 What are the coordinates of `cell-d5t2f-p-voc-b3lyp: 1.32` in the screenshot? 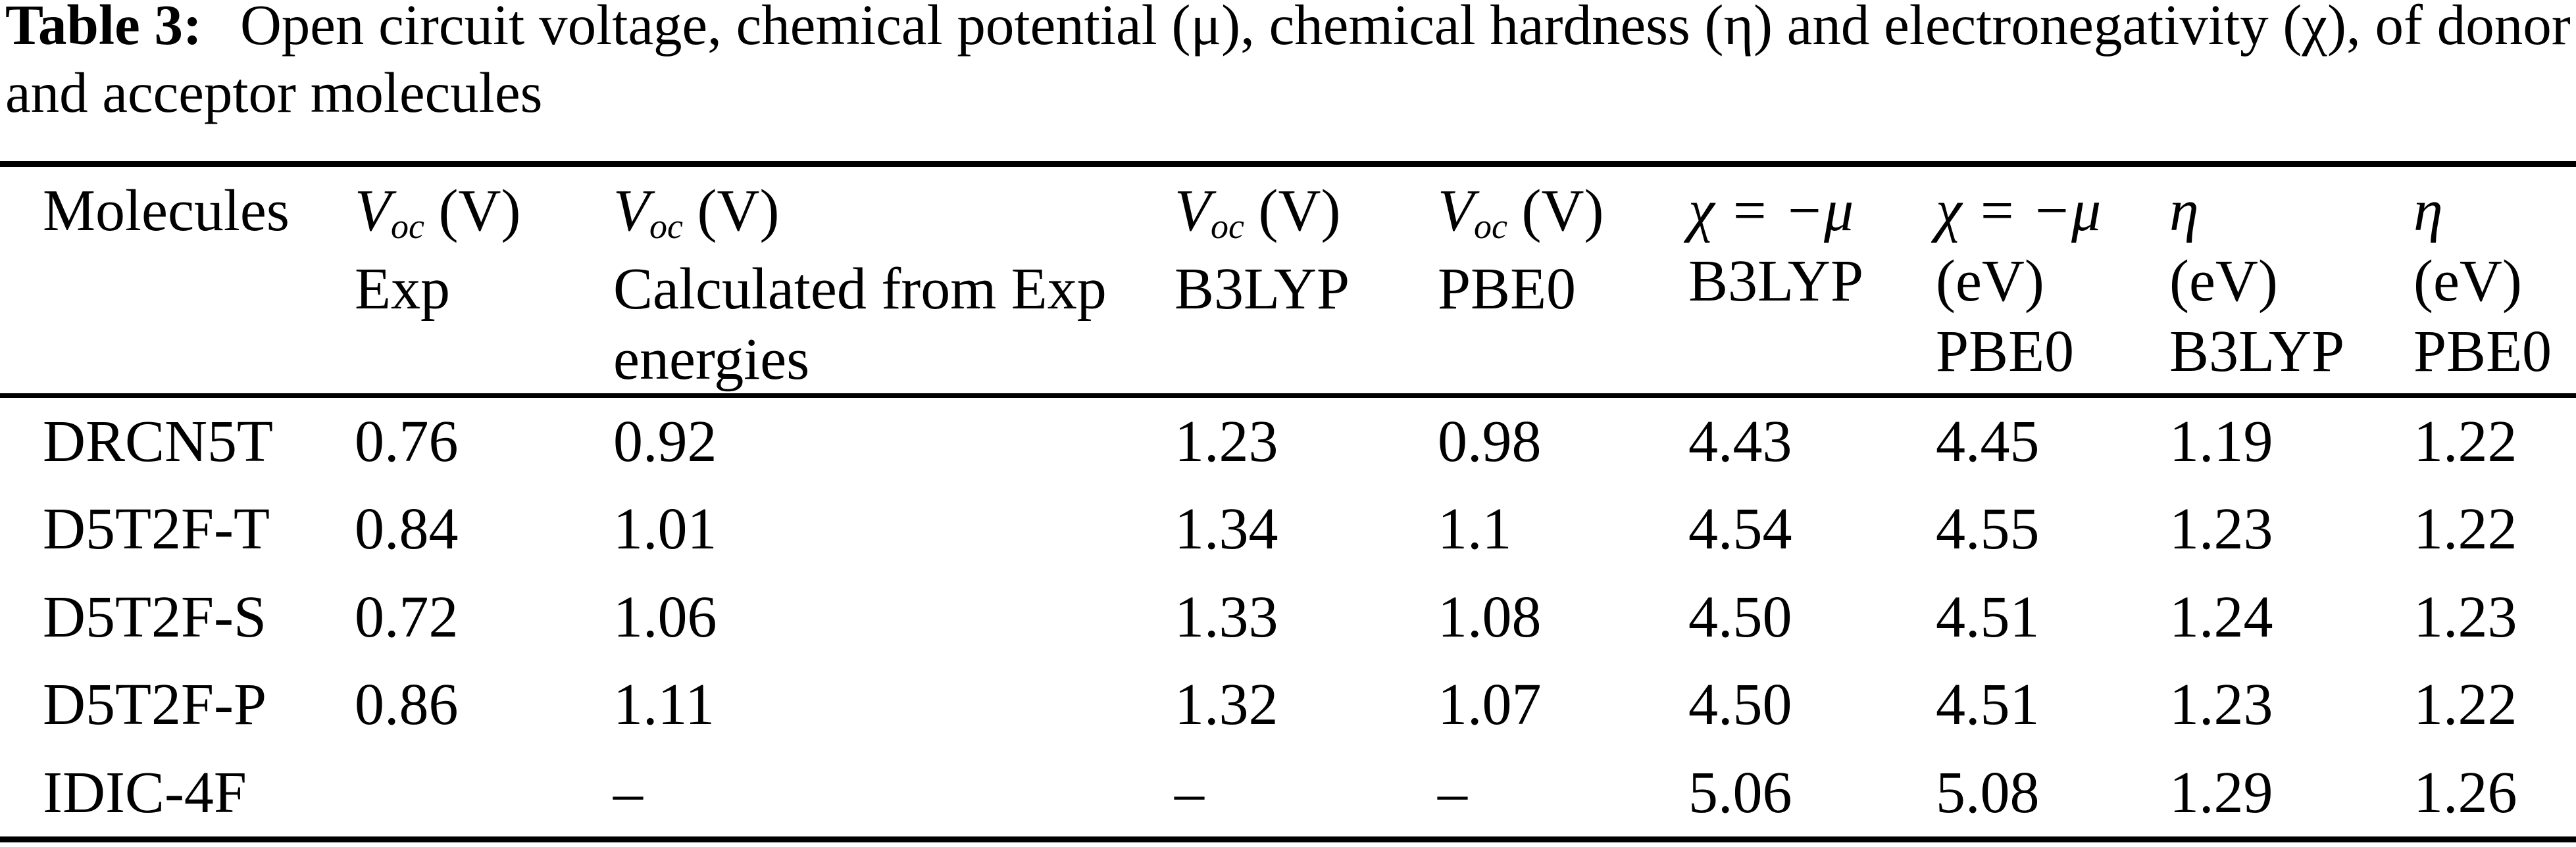 It's located at (1226, 705).